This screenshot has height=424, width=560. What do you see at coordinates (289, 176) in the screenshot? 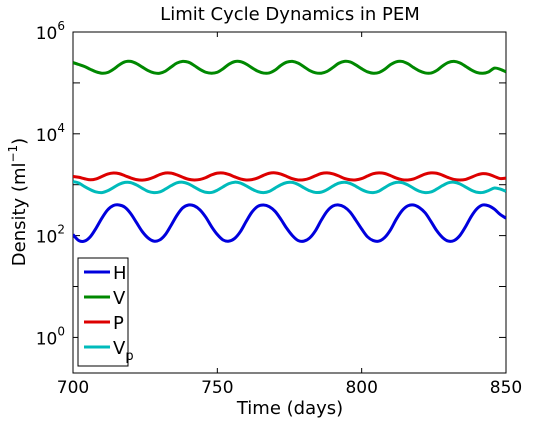
I see `series-line-p` at bounding box center [289, 176].